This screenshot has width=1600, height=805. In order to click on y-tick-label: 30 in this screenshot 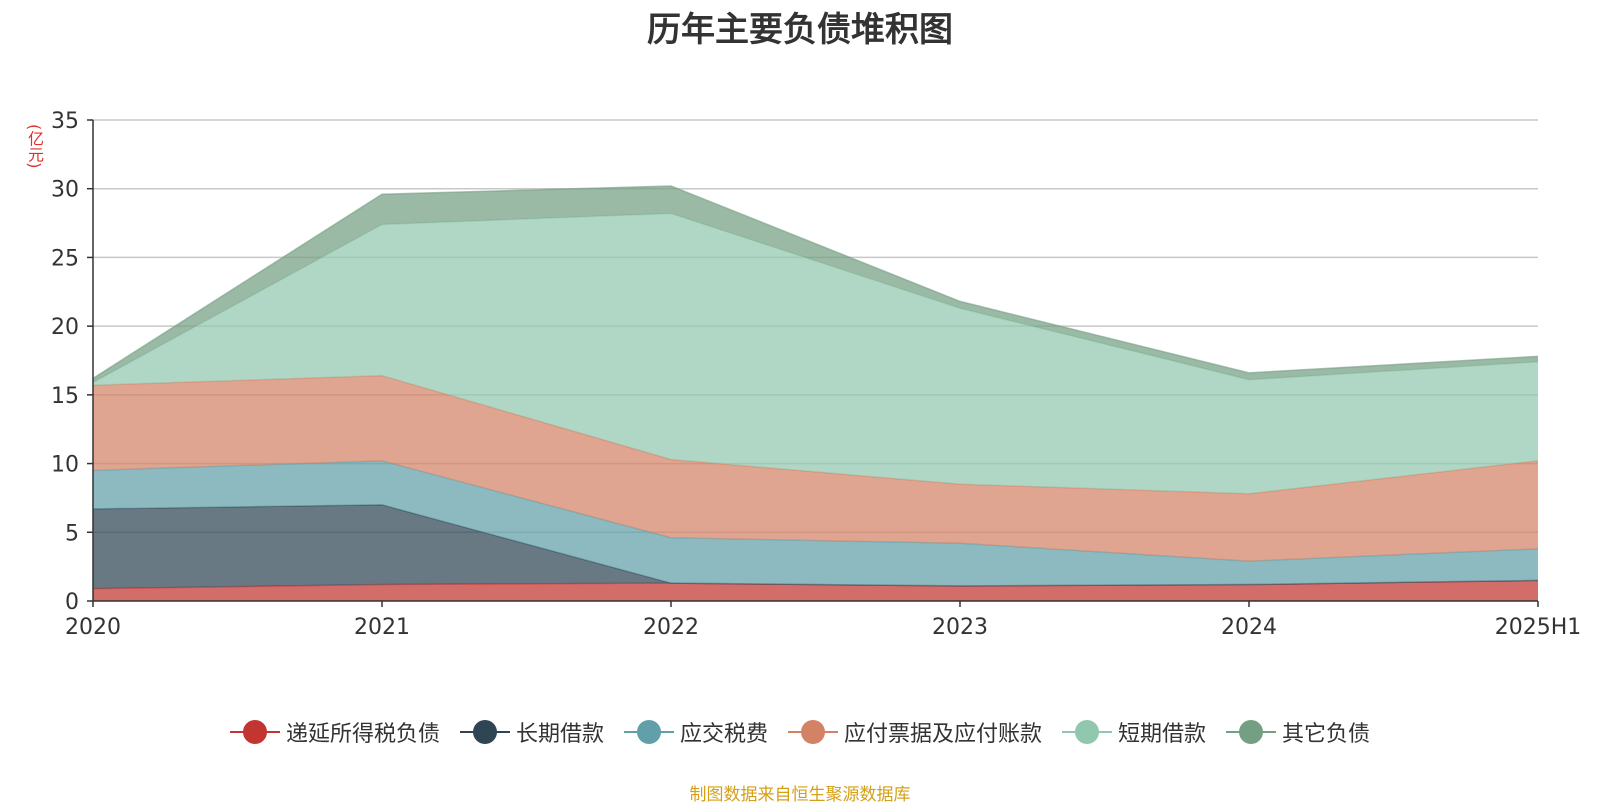, I will do `click(65, 190)`.